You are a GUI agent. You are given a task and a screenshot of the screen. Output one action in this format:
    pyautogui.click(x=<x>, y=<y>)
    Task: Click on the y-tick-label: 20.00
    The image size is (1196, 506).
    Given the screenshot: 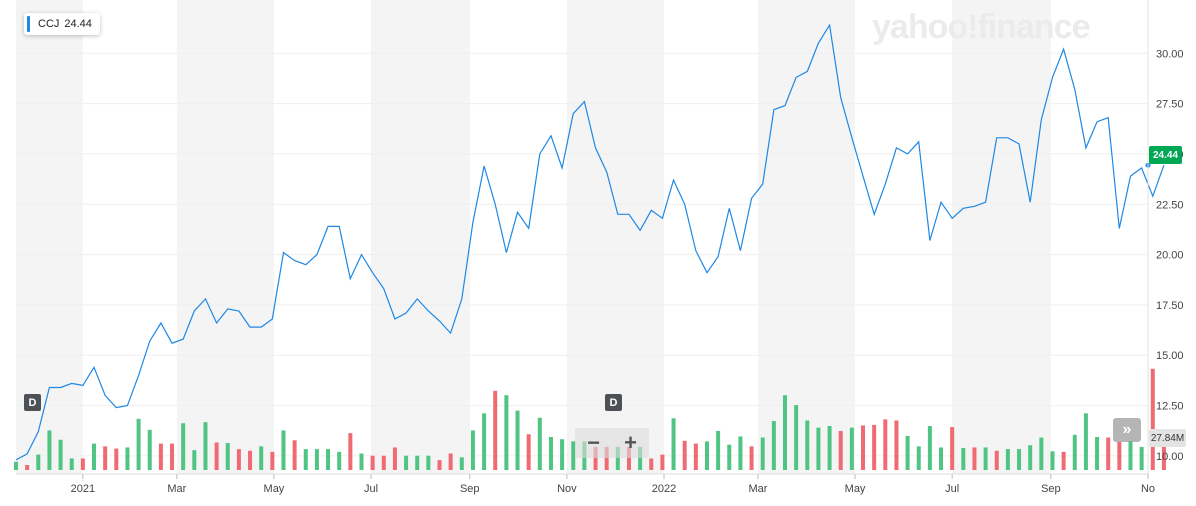 What is the action you would take?
    pyautogui.click(x=1170, y=256)
    